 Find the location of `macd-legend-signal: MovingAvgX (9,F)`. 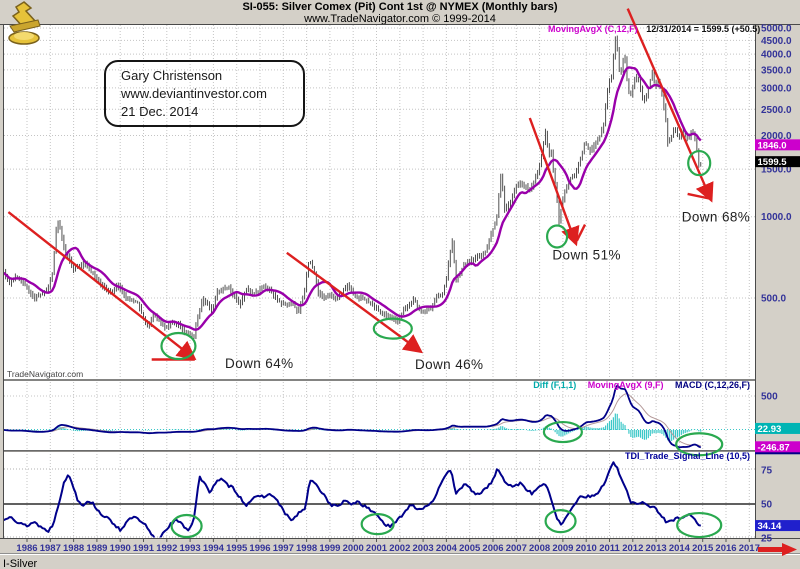

macd-legend-signal: MovingAvgX (9,F) is located at coordinates (625, 385).